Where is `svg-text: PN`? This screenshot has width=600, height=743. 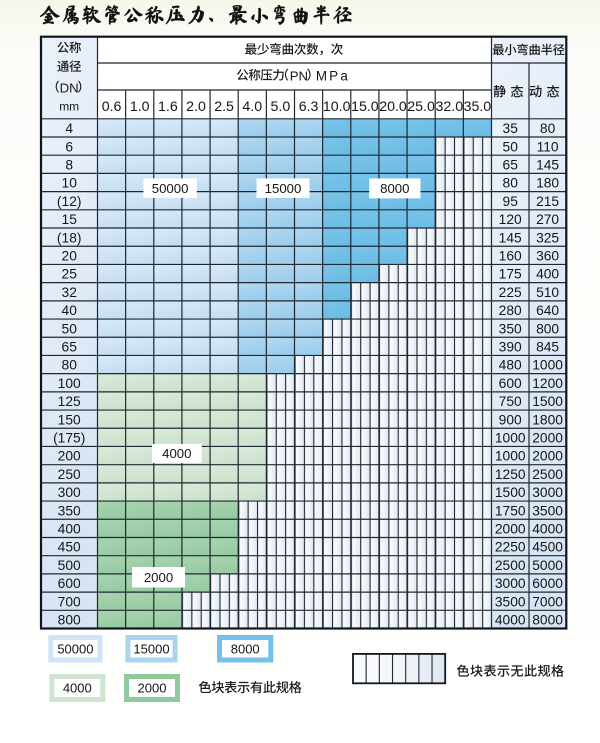 svg-text: PN is located at coordinates (299, 75).